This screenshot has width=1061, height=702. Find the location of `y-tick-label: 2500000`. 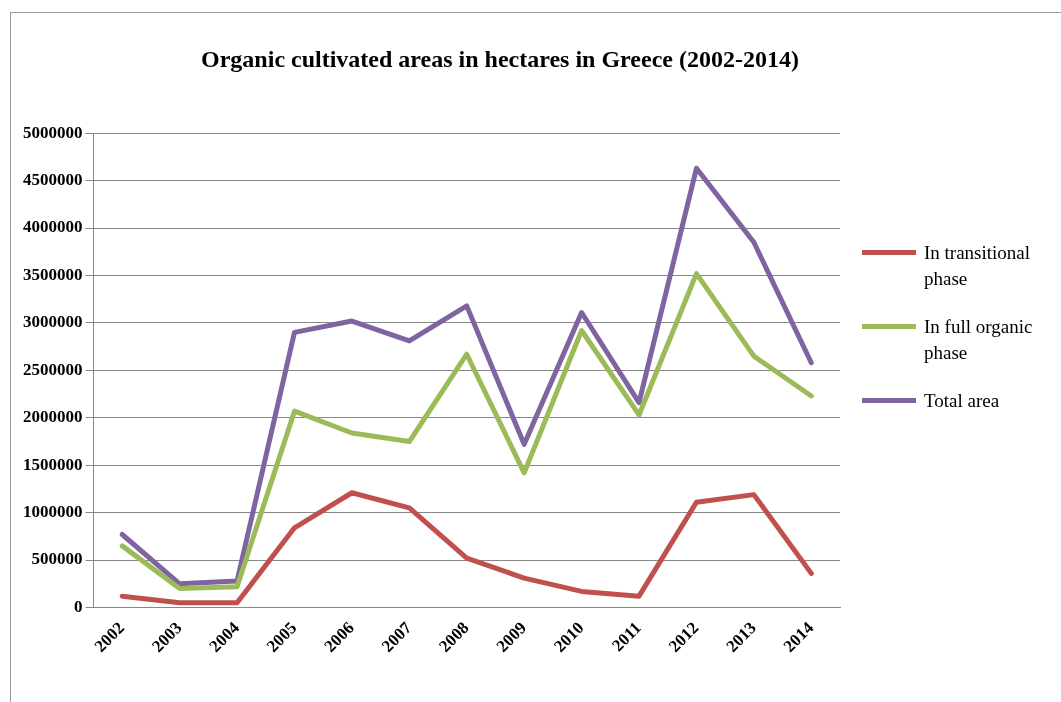

y-tick-label: 2500000 is located at coordinates (53, 369).